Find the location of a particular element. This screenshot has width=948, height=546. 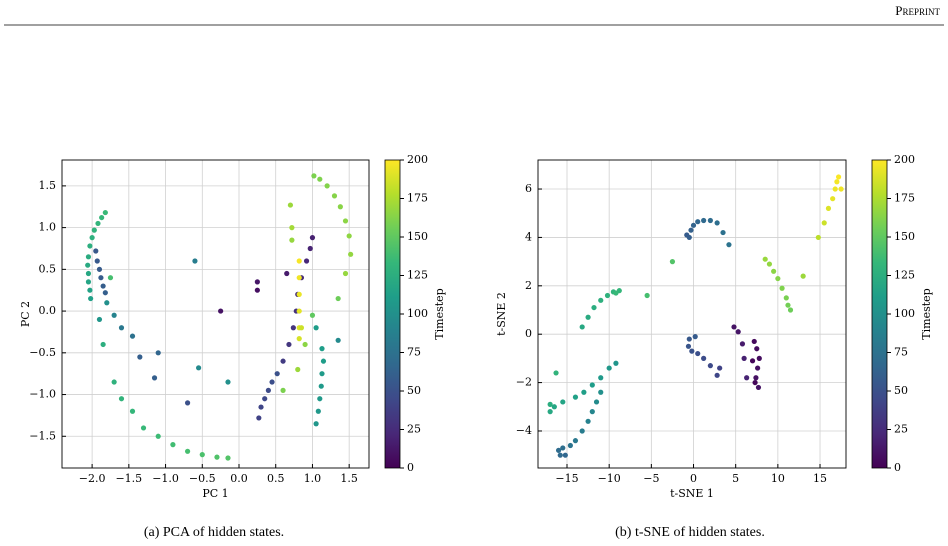

x-tick-label: −1.0 is located at coordinates (165, 478).